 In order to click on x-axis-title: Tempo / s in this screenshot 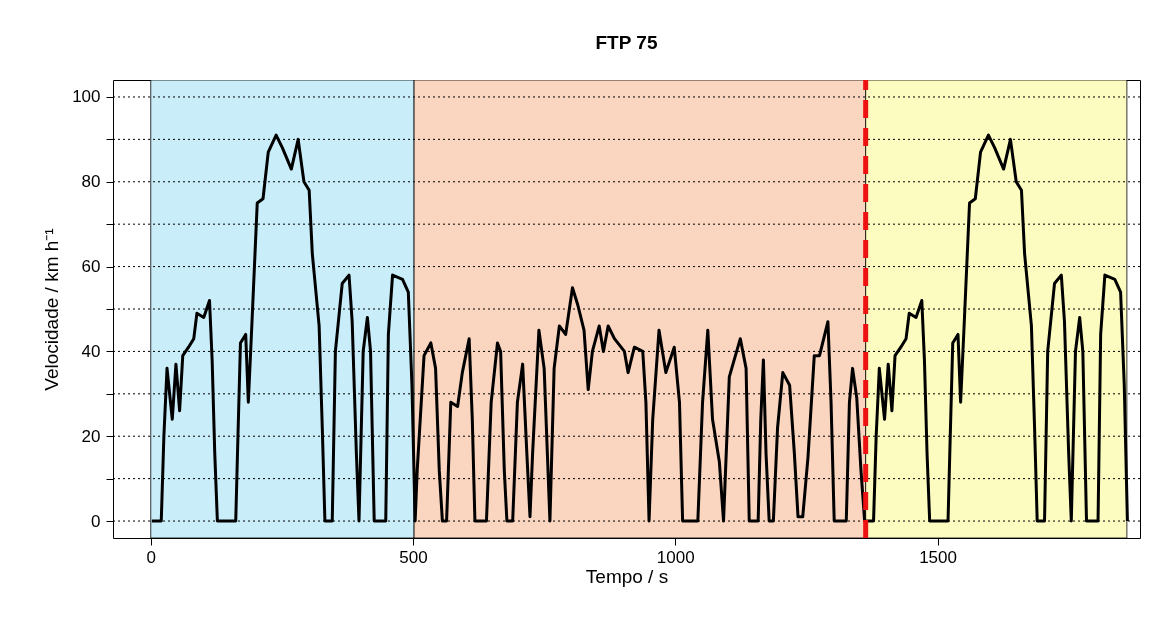, I will do `click(627, 576)`.